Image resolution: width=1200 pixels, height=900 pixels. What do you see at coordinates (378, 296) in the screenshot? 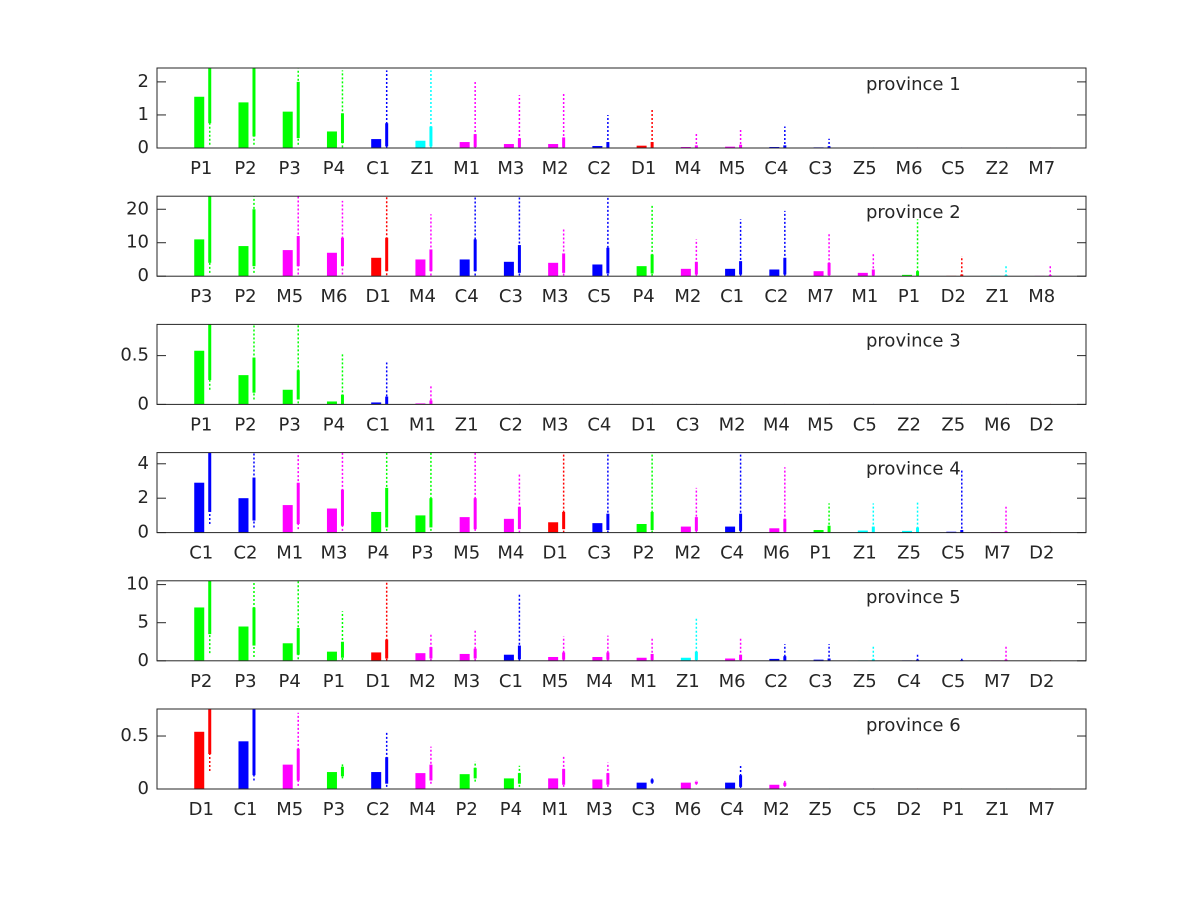
I see `x-tick-label: D1` at bounding box center [378, 296].